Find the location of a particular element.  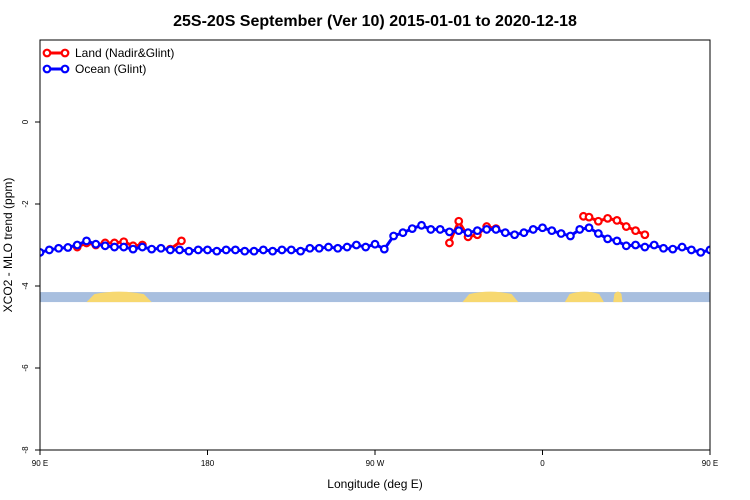

y-axis: 0 -2 -4 -6 -8 is located at coordinates (30, 286).